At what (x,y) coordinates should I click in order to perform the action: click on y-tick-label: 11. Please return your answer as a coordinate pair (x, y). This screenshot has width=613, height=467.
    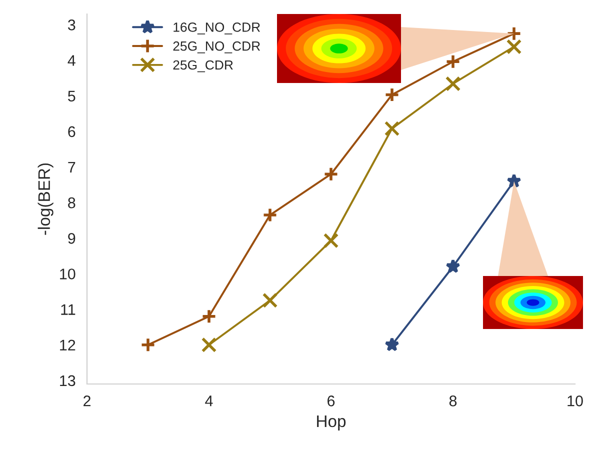
    Looking at the image, I should click on (68, 309).